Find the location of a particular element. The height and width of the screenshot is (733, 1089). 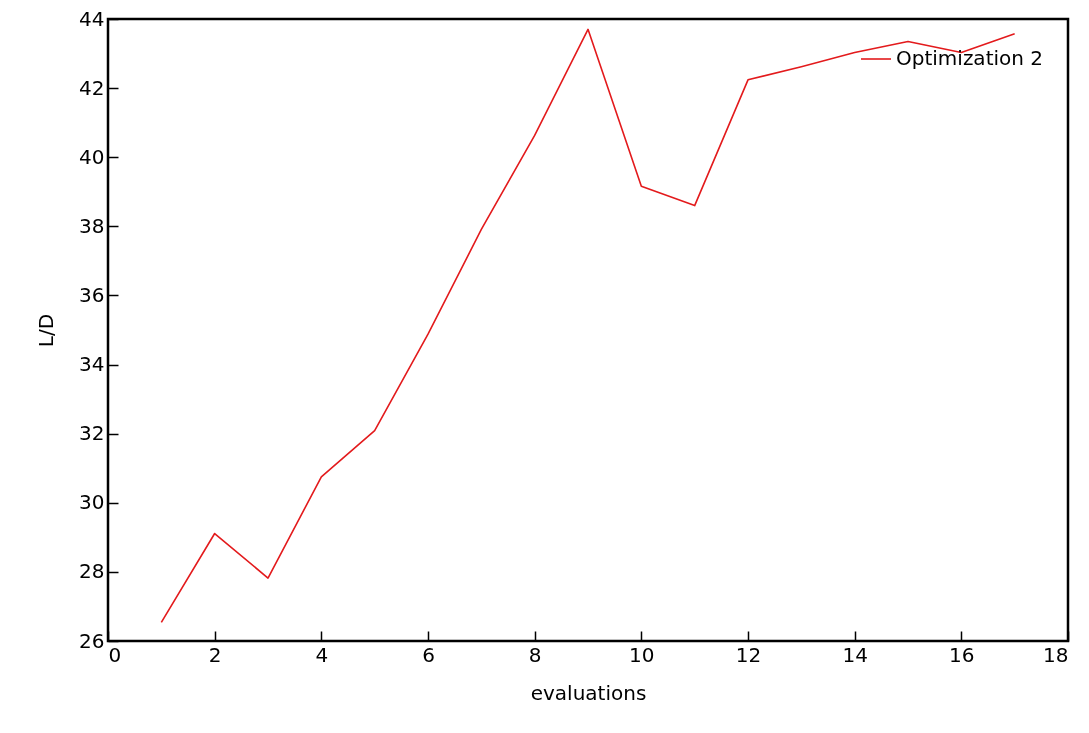

y-tick-label: 28 is located at coordinates (92, 571).